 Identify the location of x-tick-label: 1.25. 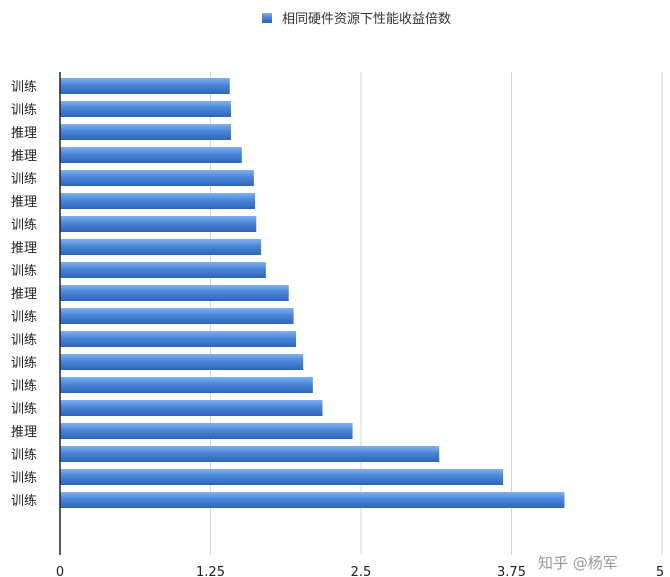
(210, 571).